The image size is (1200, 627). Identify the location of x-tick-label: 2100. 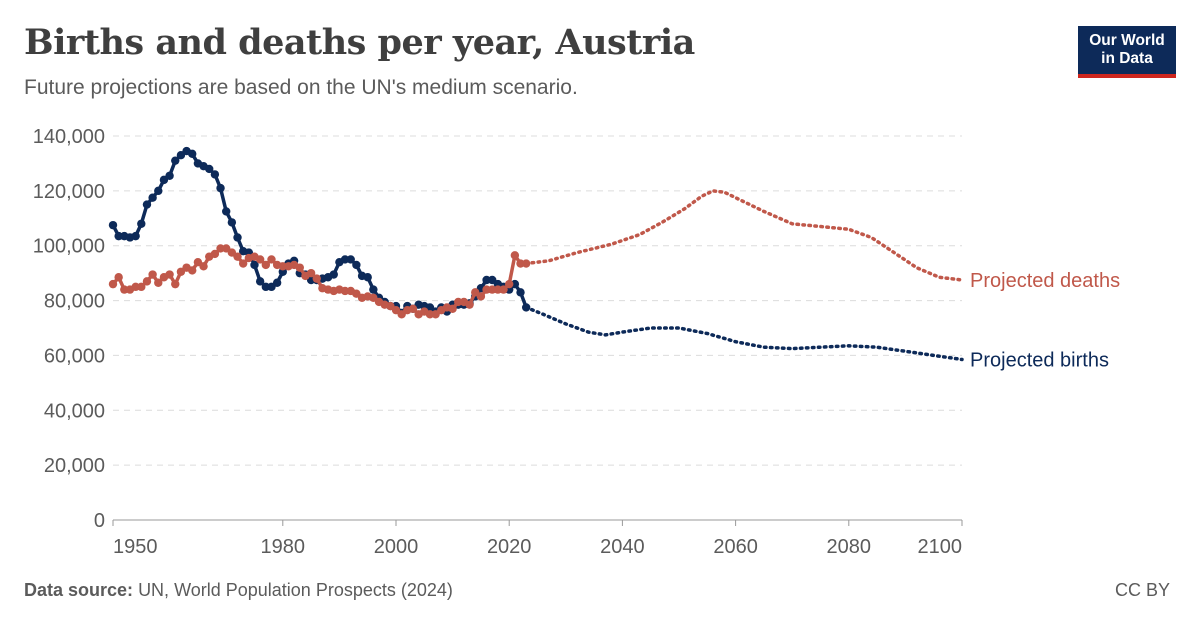
(940, 547).